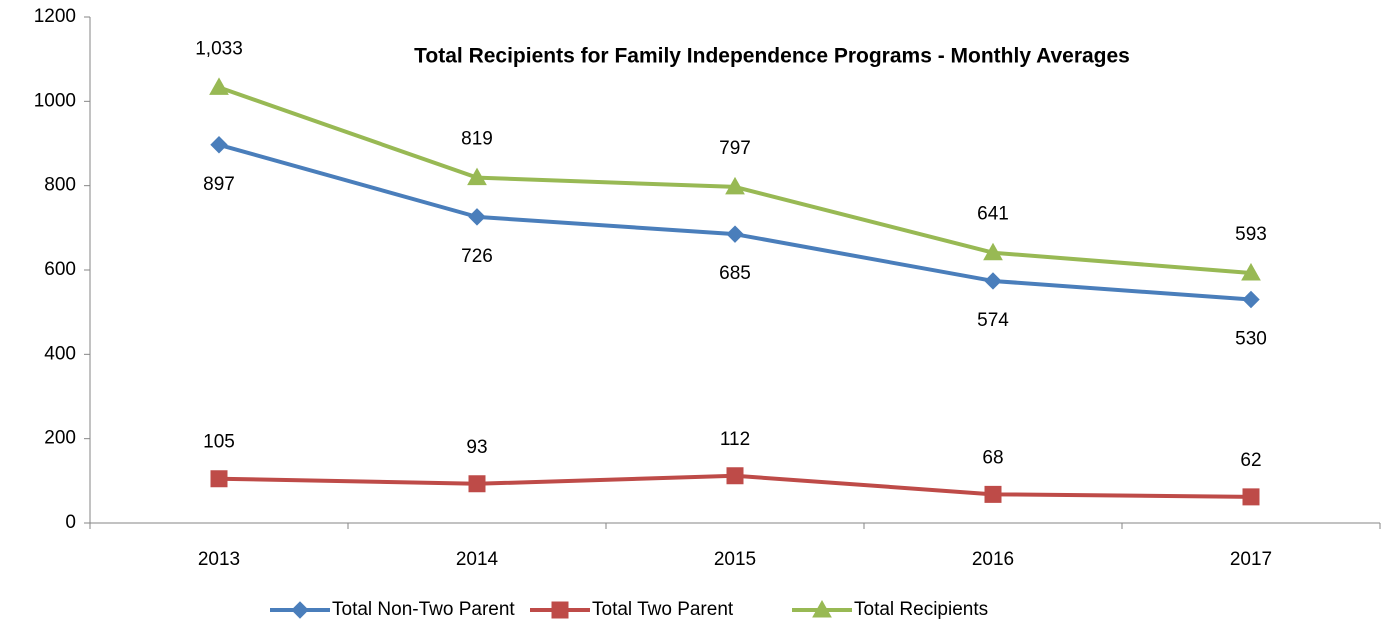 The height and width of the screenshot is (635, 1388). I want to click on data-label: 897, so click(219, 184).